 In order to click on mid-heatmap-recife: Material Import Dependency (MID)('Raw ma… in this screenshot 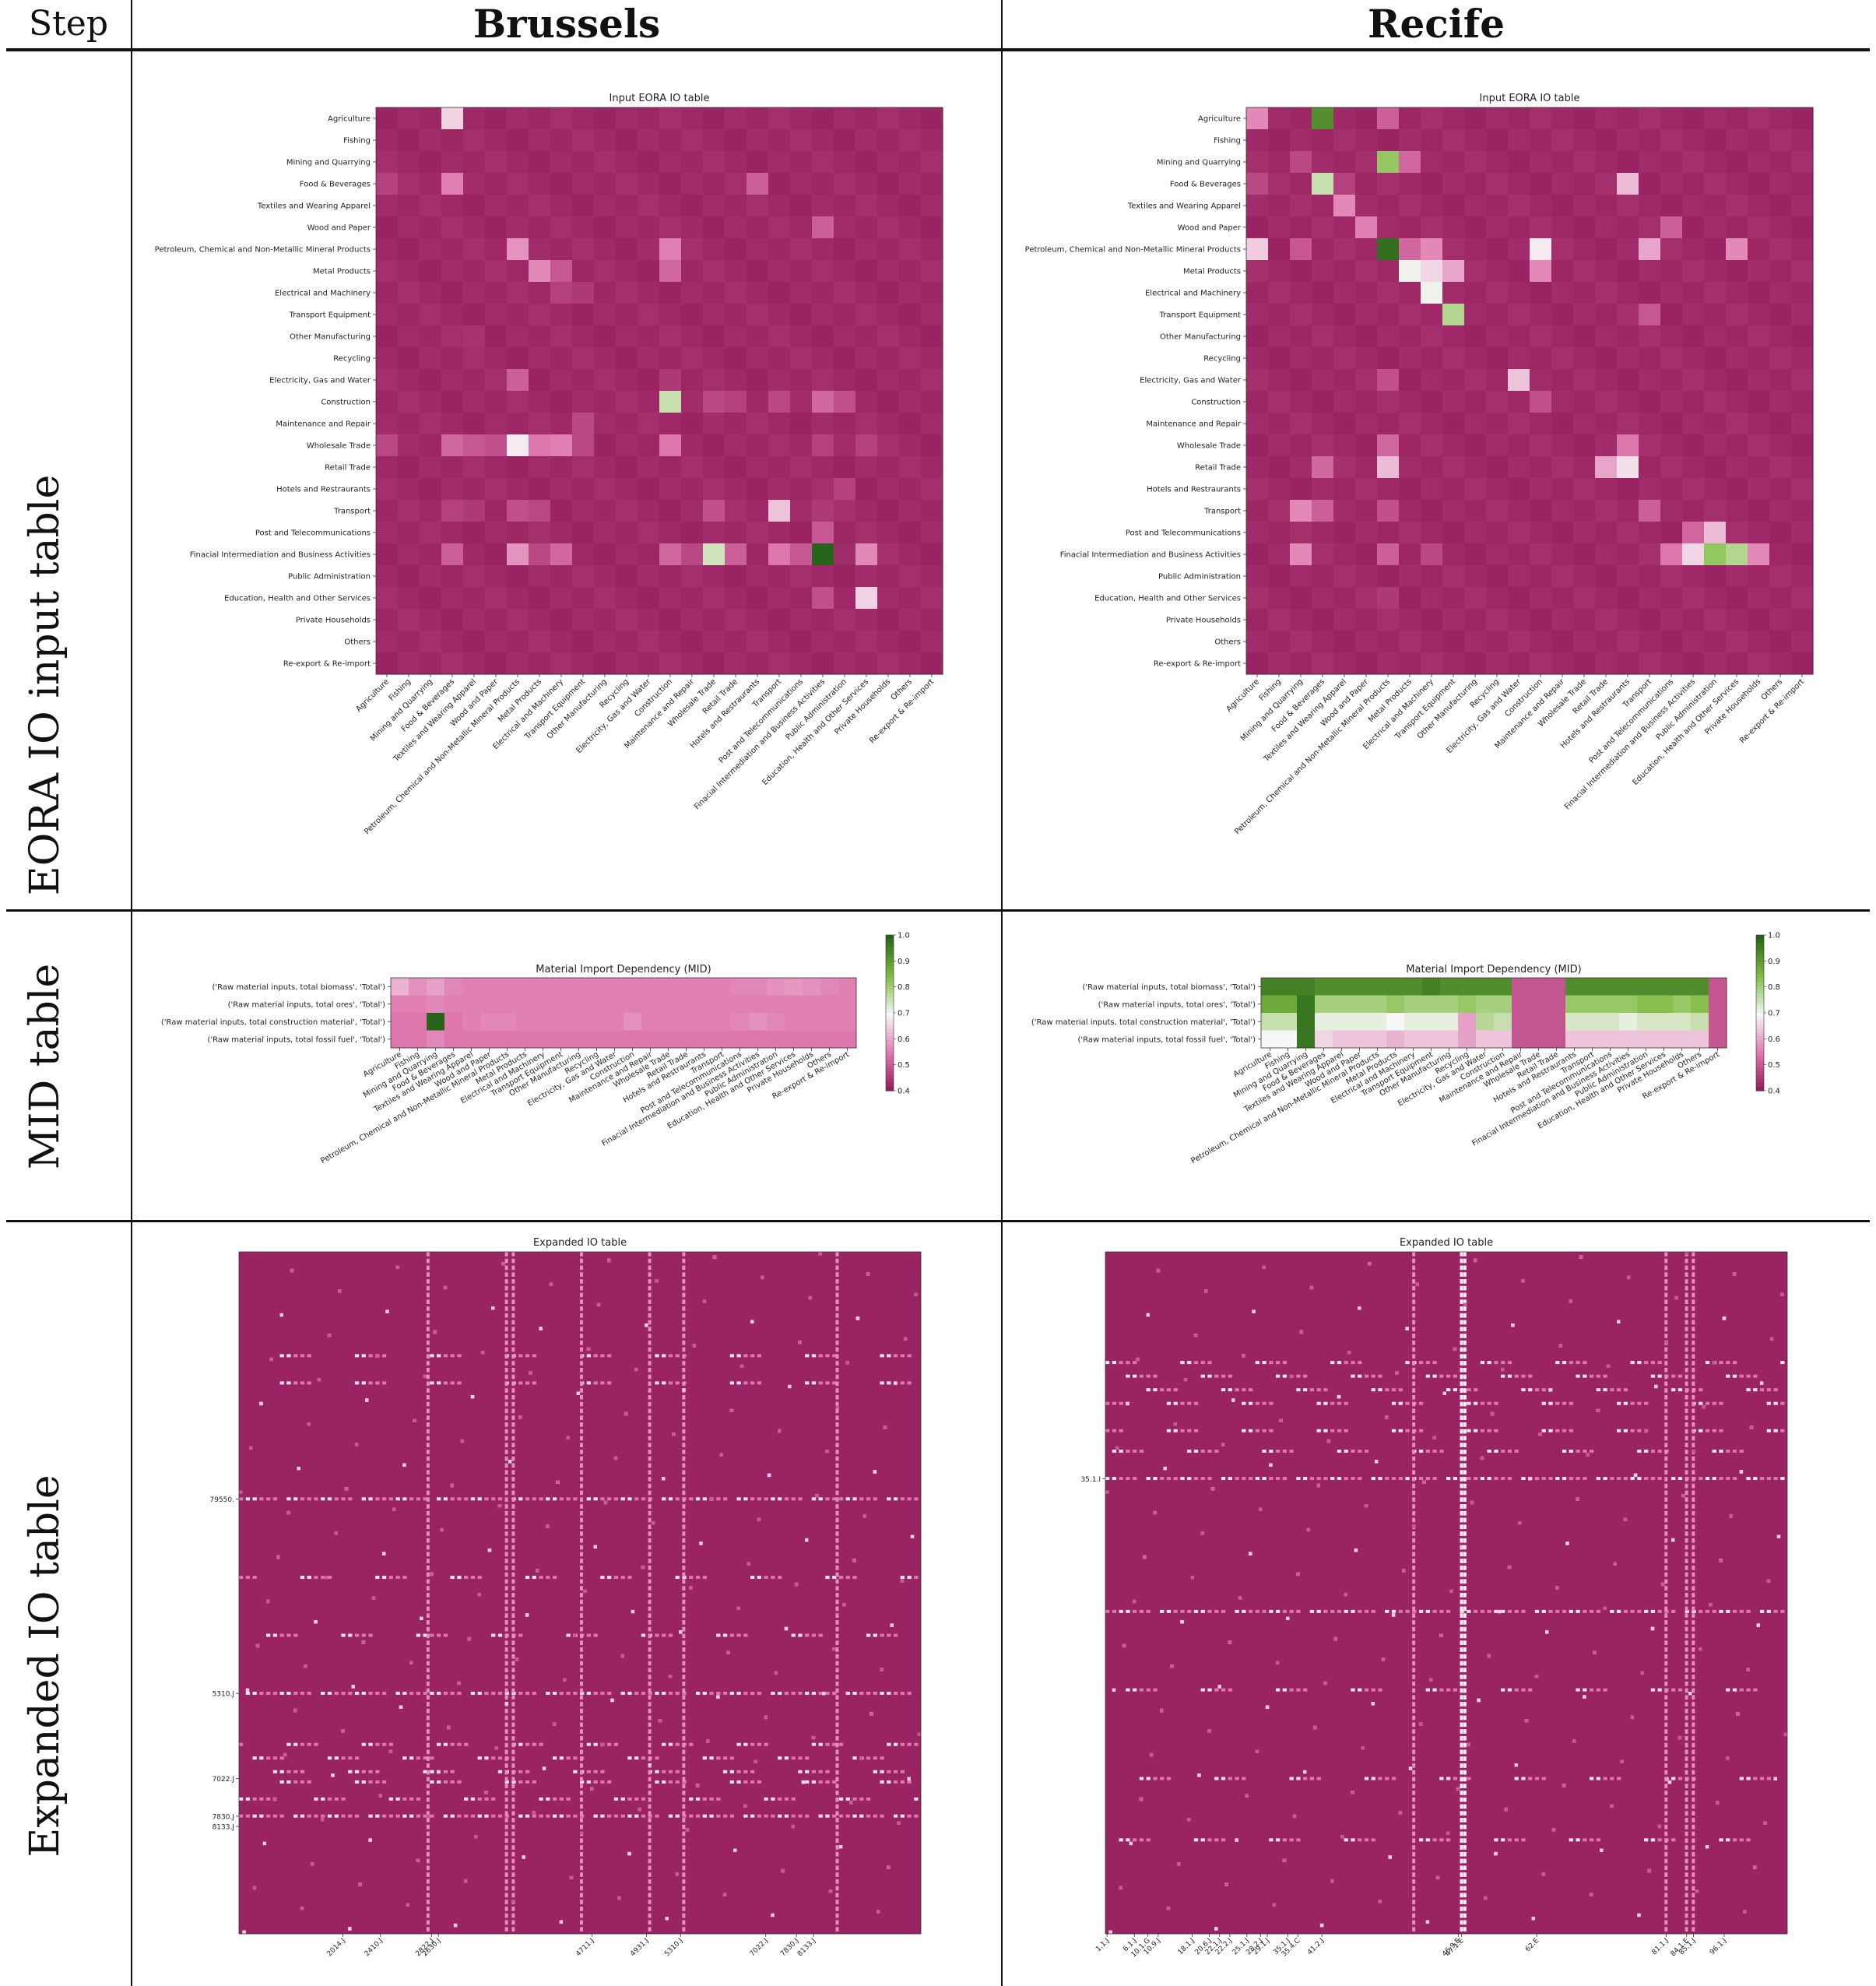, I will do `click(1405, 1049)`.